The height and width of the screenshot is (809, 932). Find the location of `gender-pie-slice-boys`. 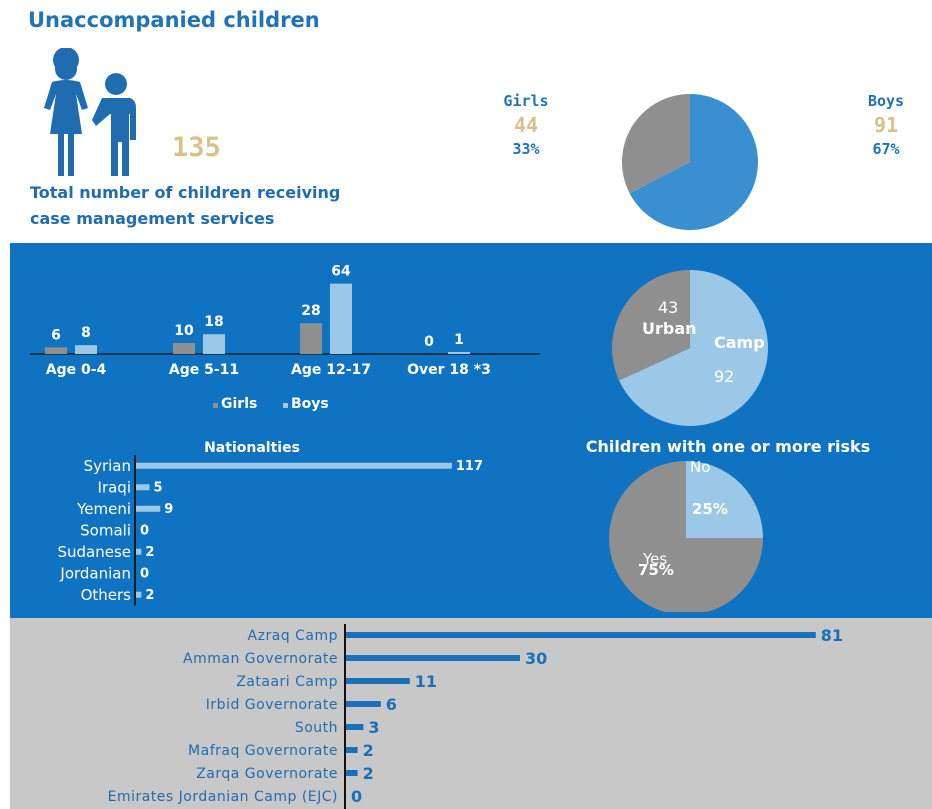

gender-pie-slice-boys is located at coordinates (693, 162).